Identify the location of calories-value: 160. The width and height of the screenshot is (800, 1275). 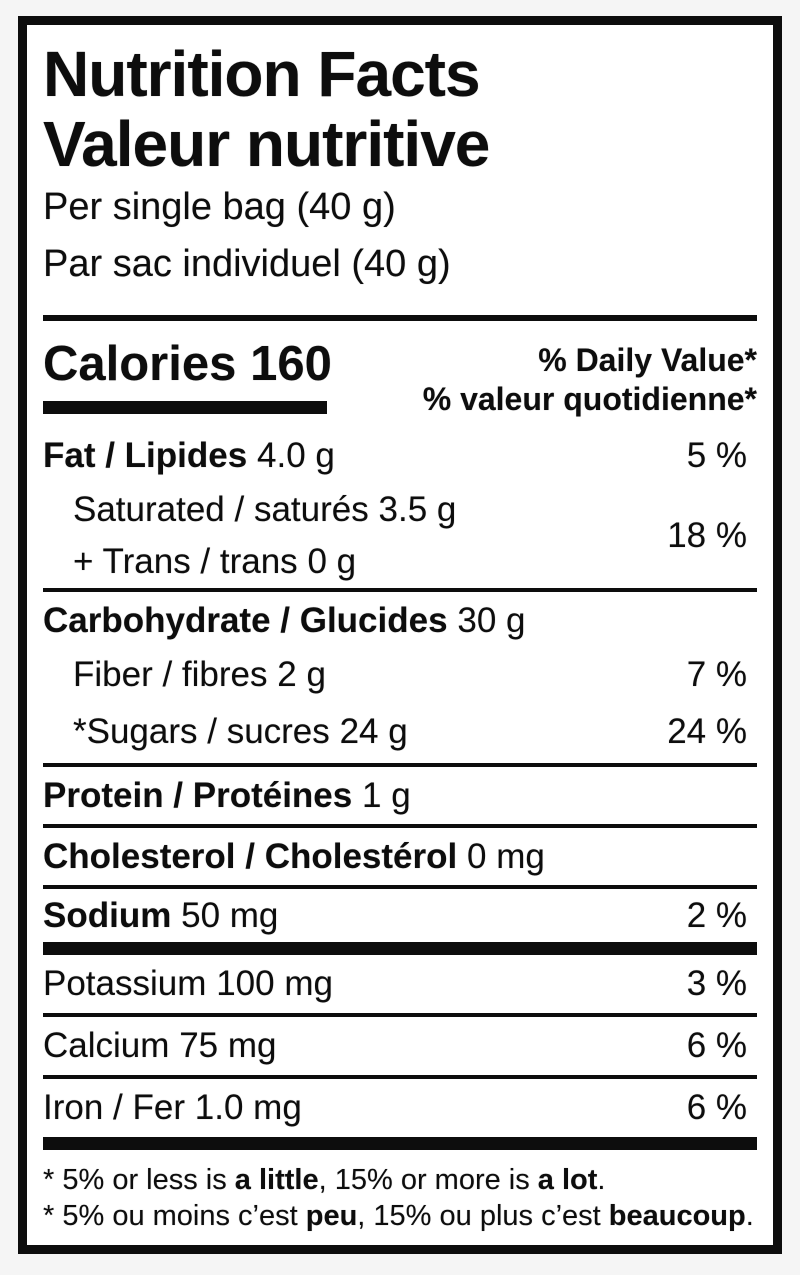
(291, 364).